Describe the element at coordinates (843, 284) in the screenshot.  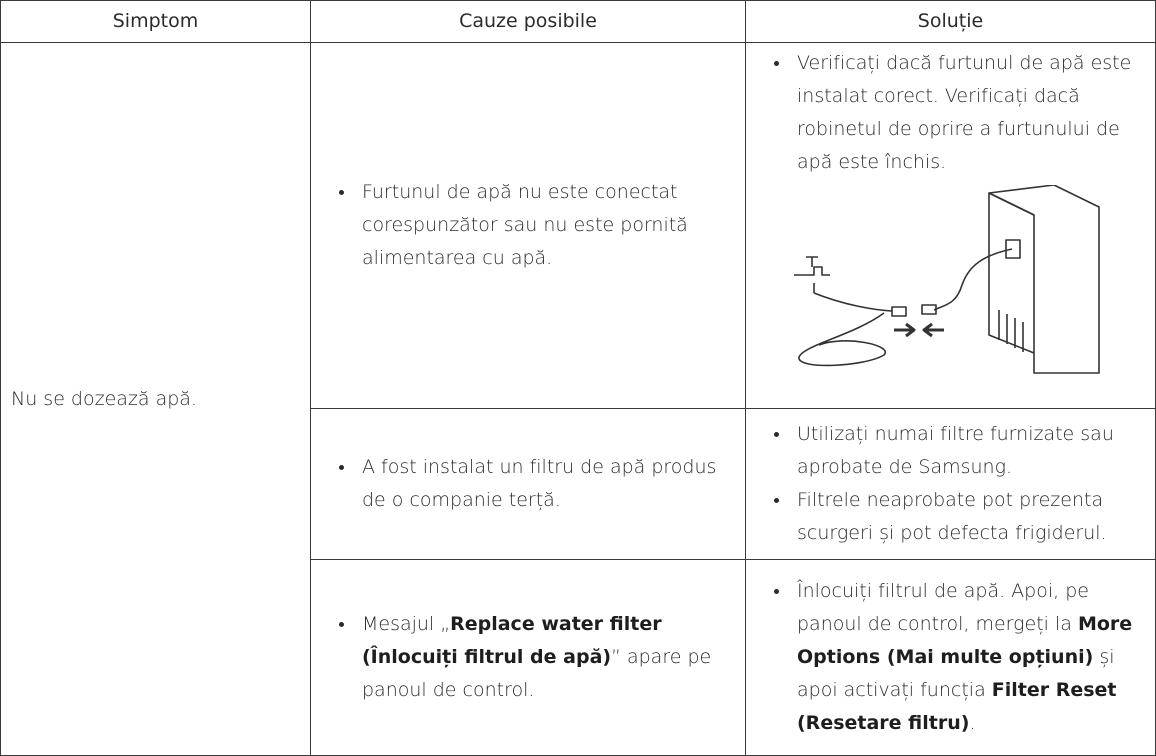
I see `faucet` at that location.